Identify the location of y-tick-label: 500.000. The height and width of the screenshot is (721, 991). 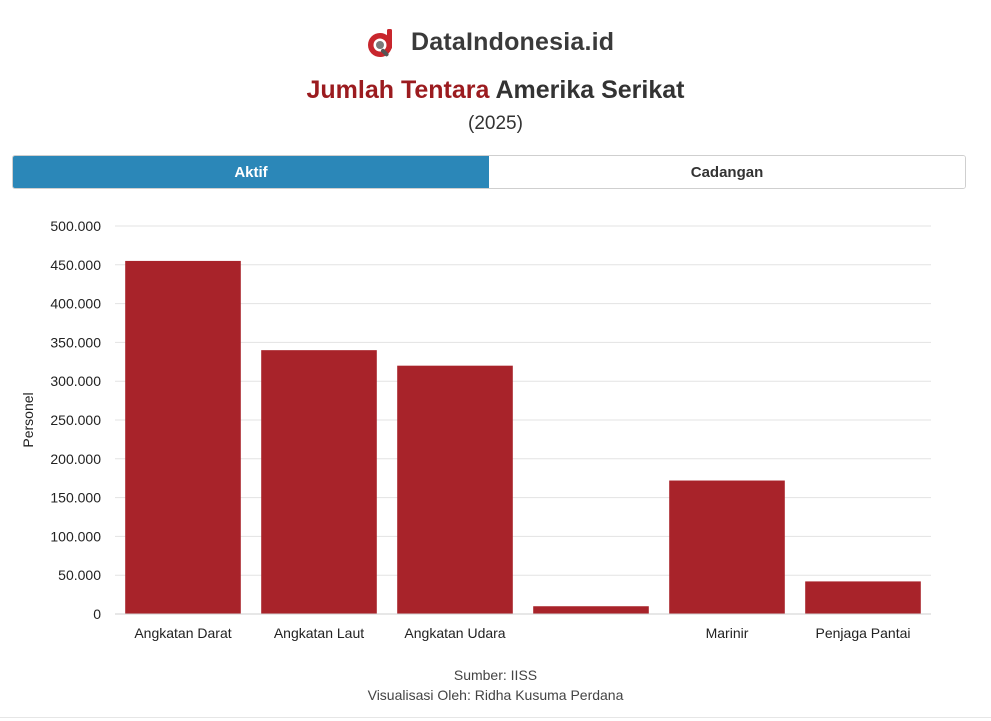
(75, 226).